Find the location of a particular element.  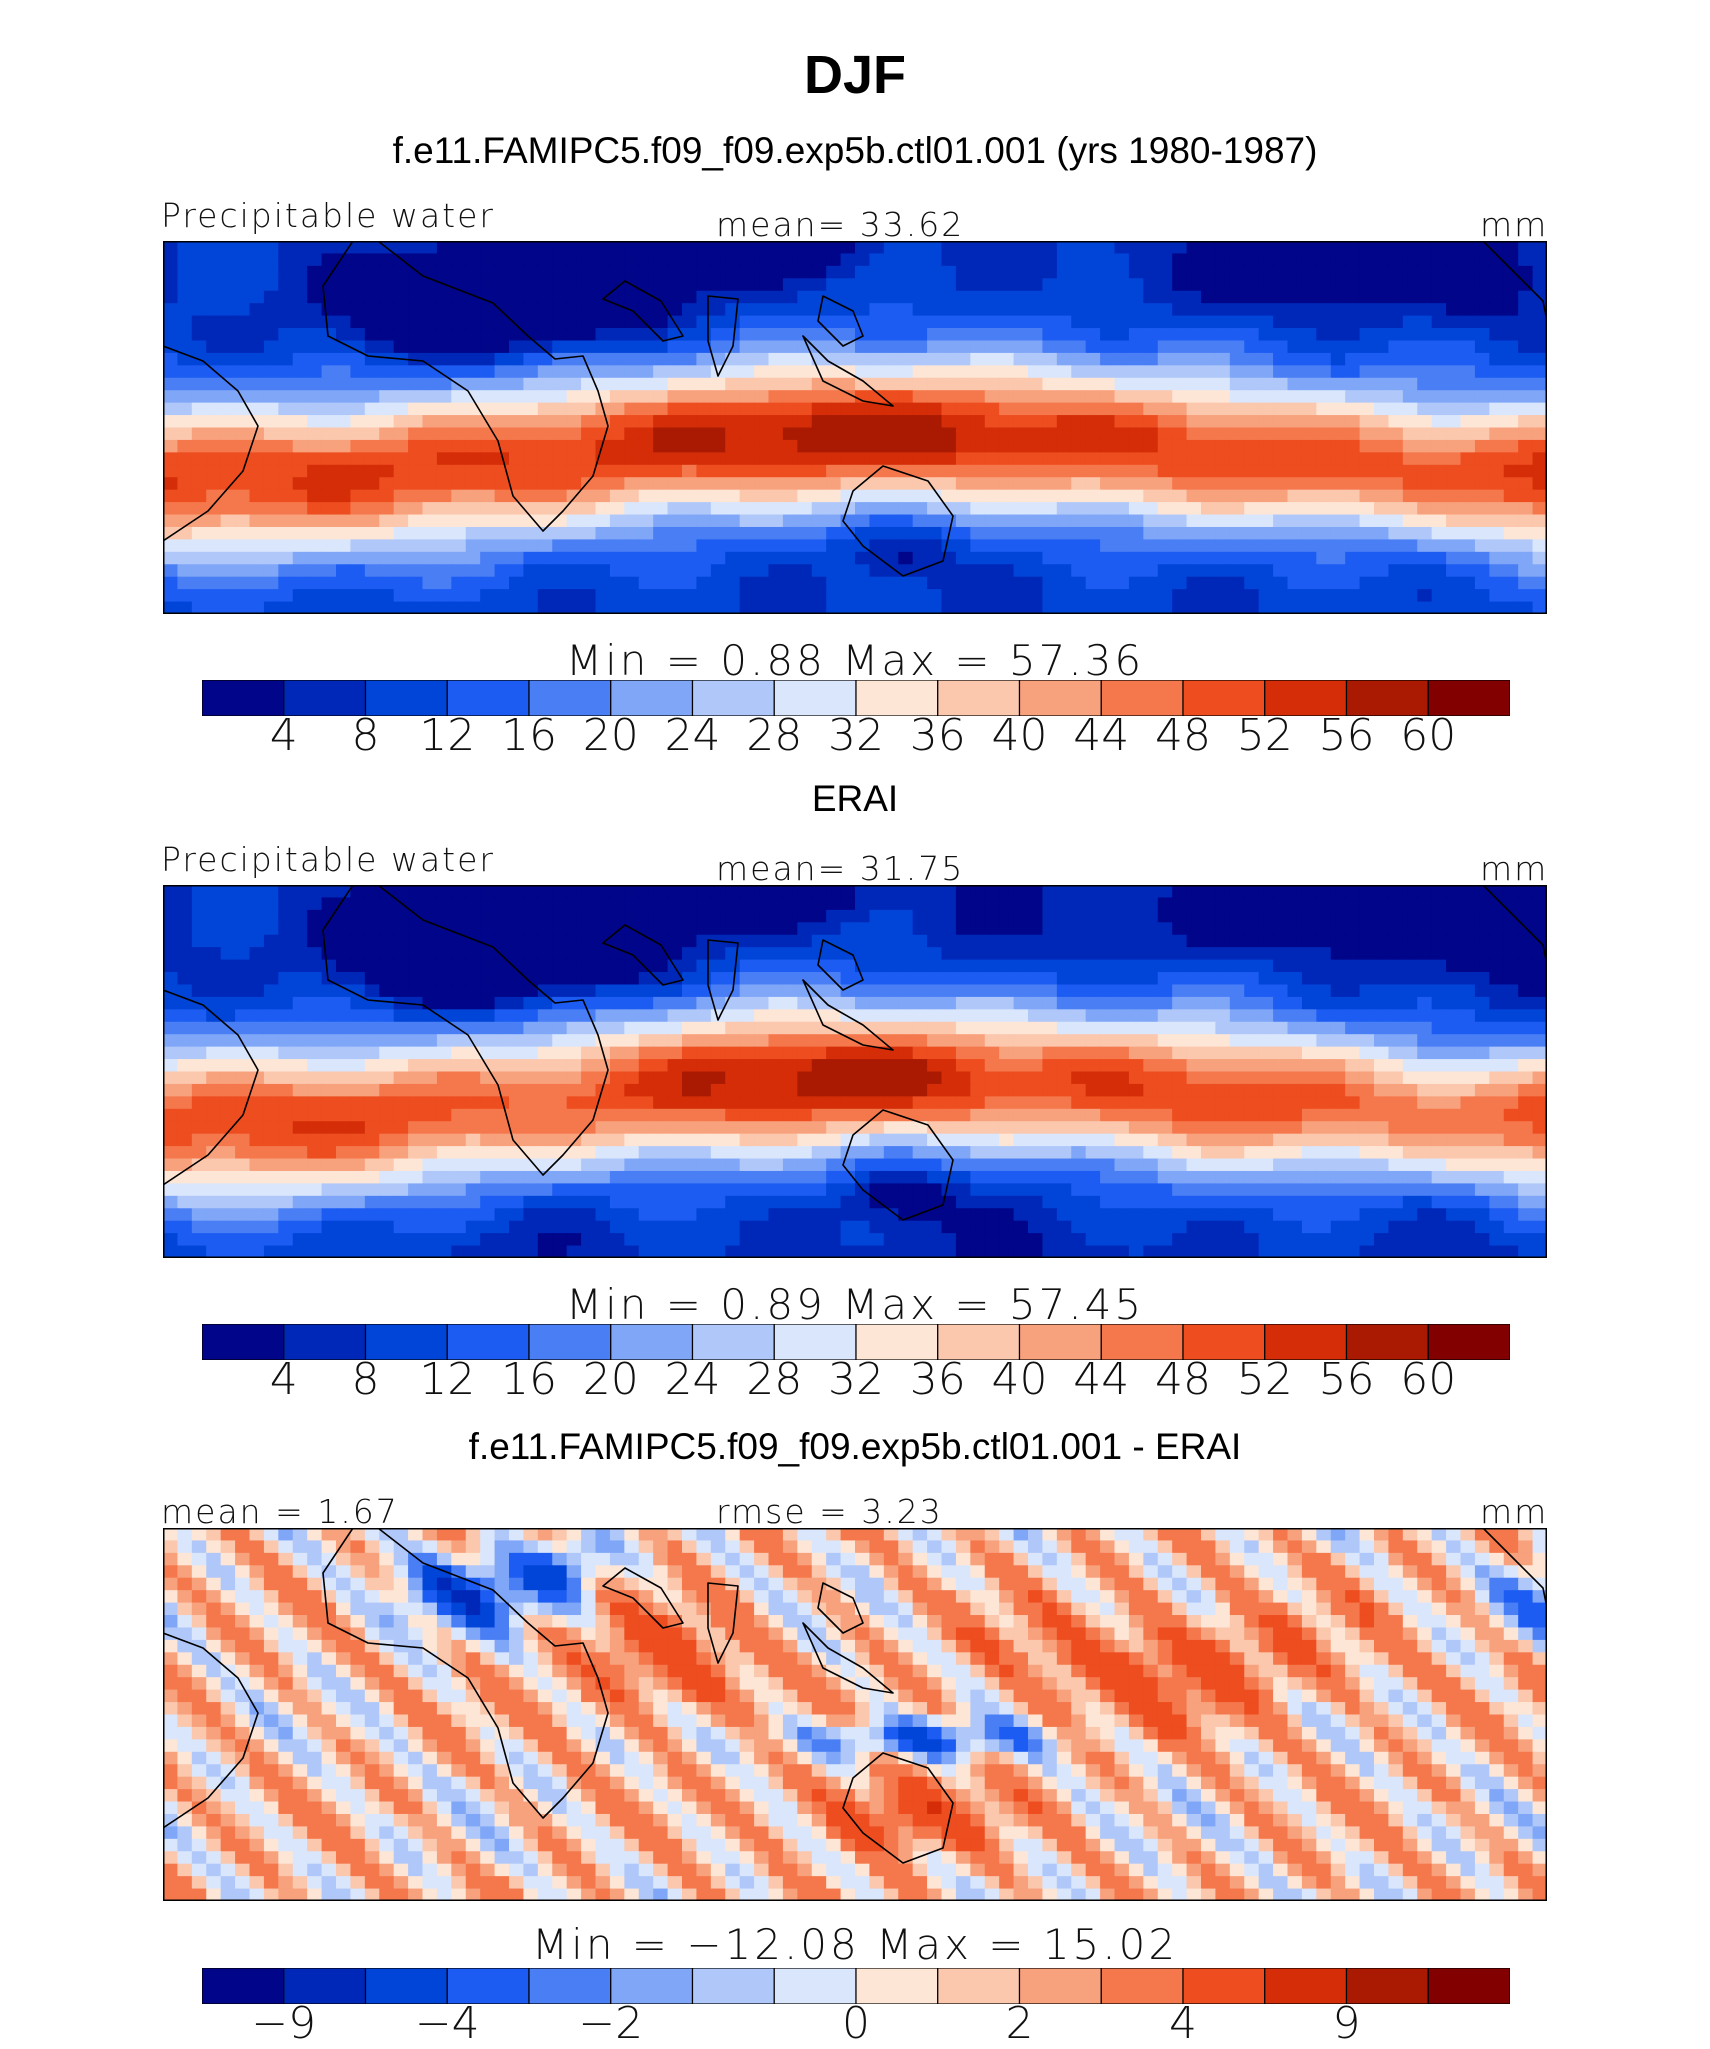

colorbar-tick-label: 12 is located at coordinates (447, 1379).